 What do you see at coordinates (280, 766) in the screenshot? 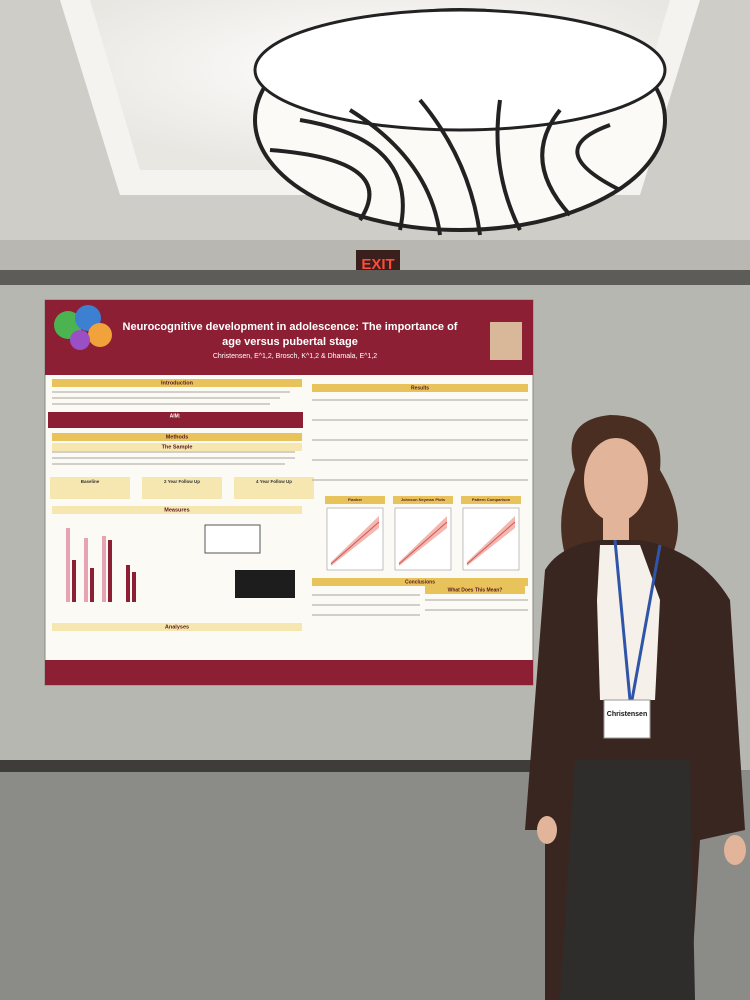
I see `board-base` at bounding box center [280, 766].